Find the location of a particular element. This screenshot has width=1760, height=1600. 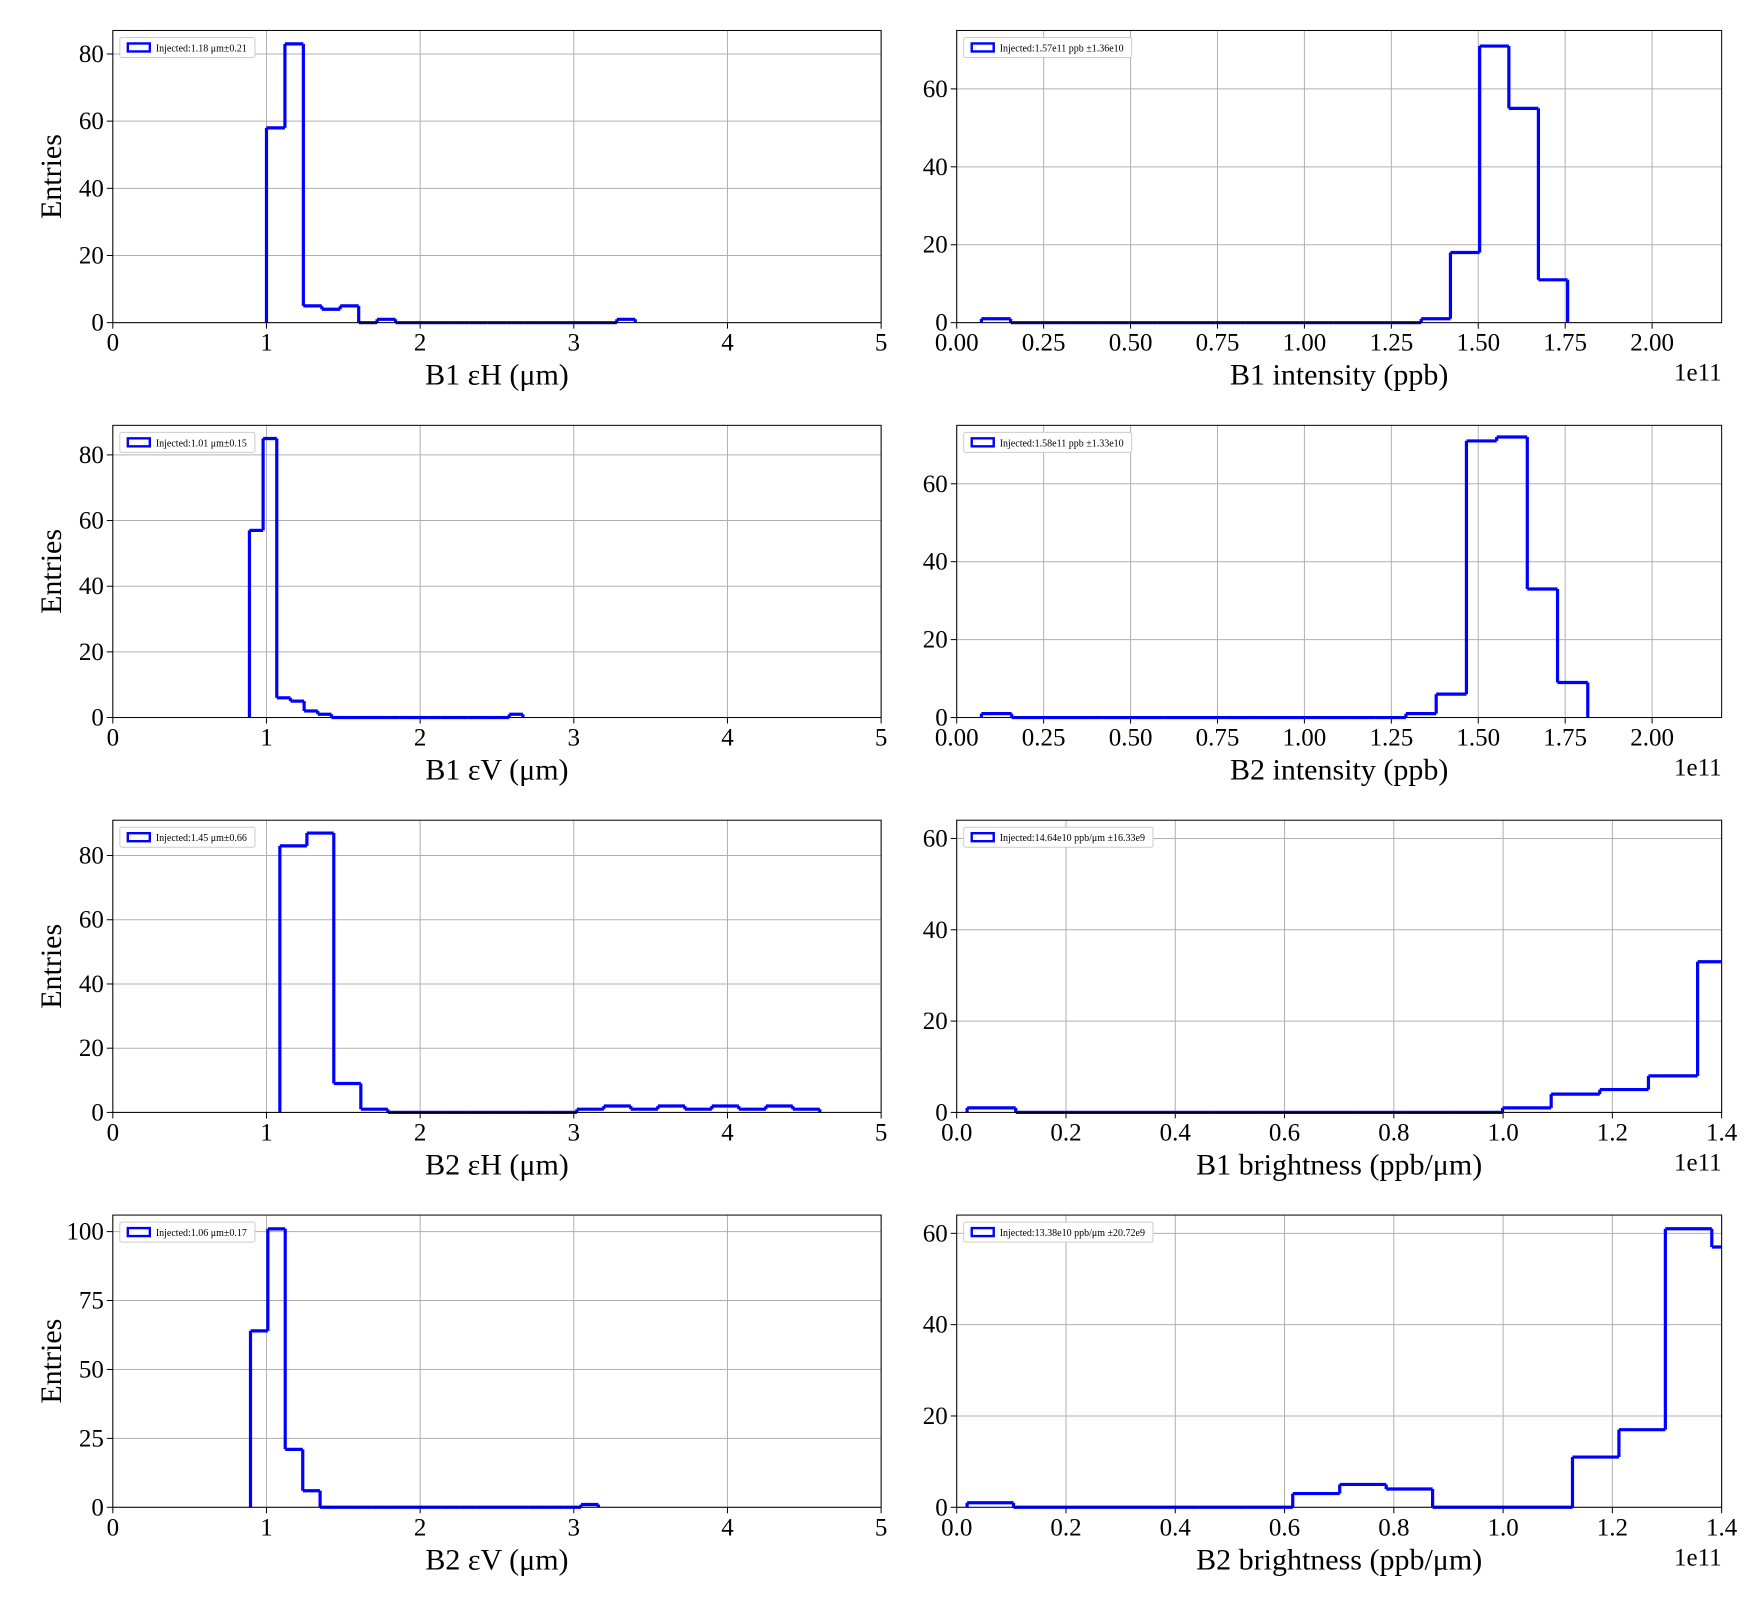

x-axis-label: B1 εV (μm) is located at coordinates (496, 770).